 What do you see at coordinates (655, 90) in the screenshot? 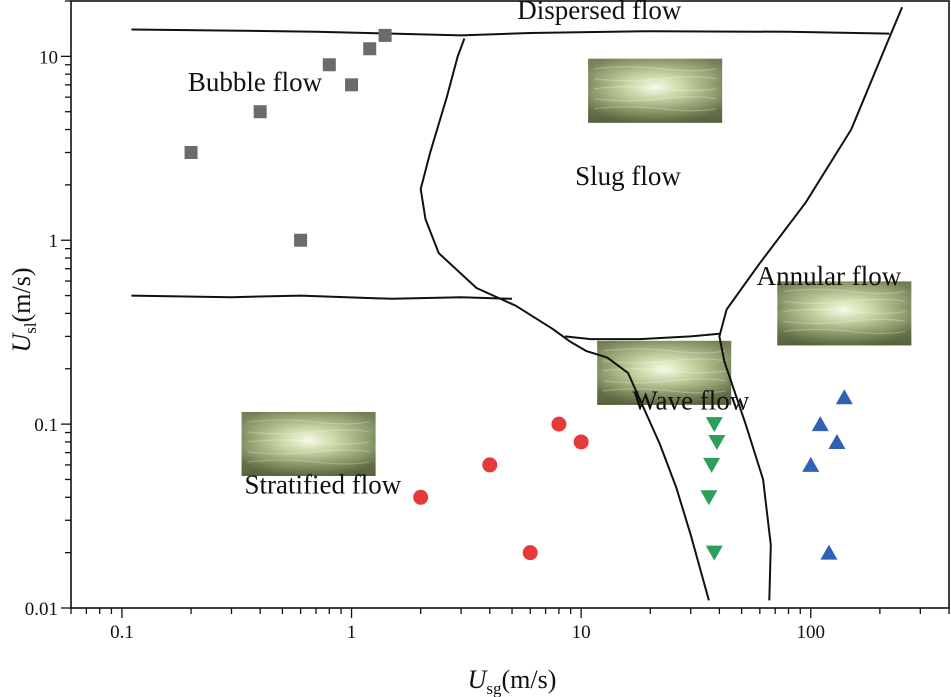
I see `dispersed-photo` at bounding box center [655, 90].